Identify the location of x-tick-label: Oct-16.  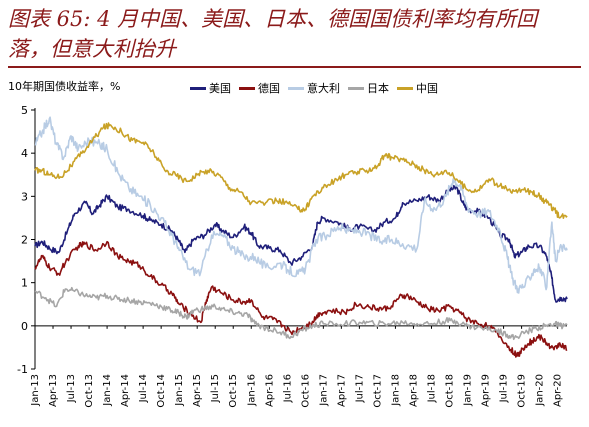
(305, 391).